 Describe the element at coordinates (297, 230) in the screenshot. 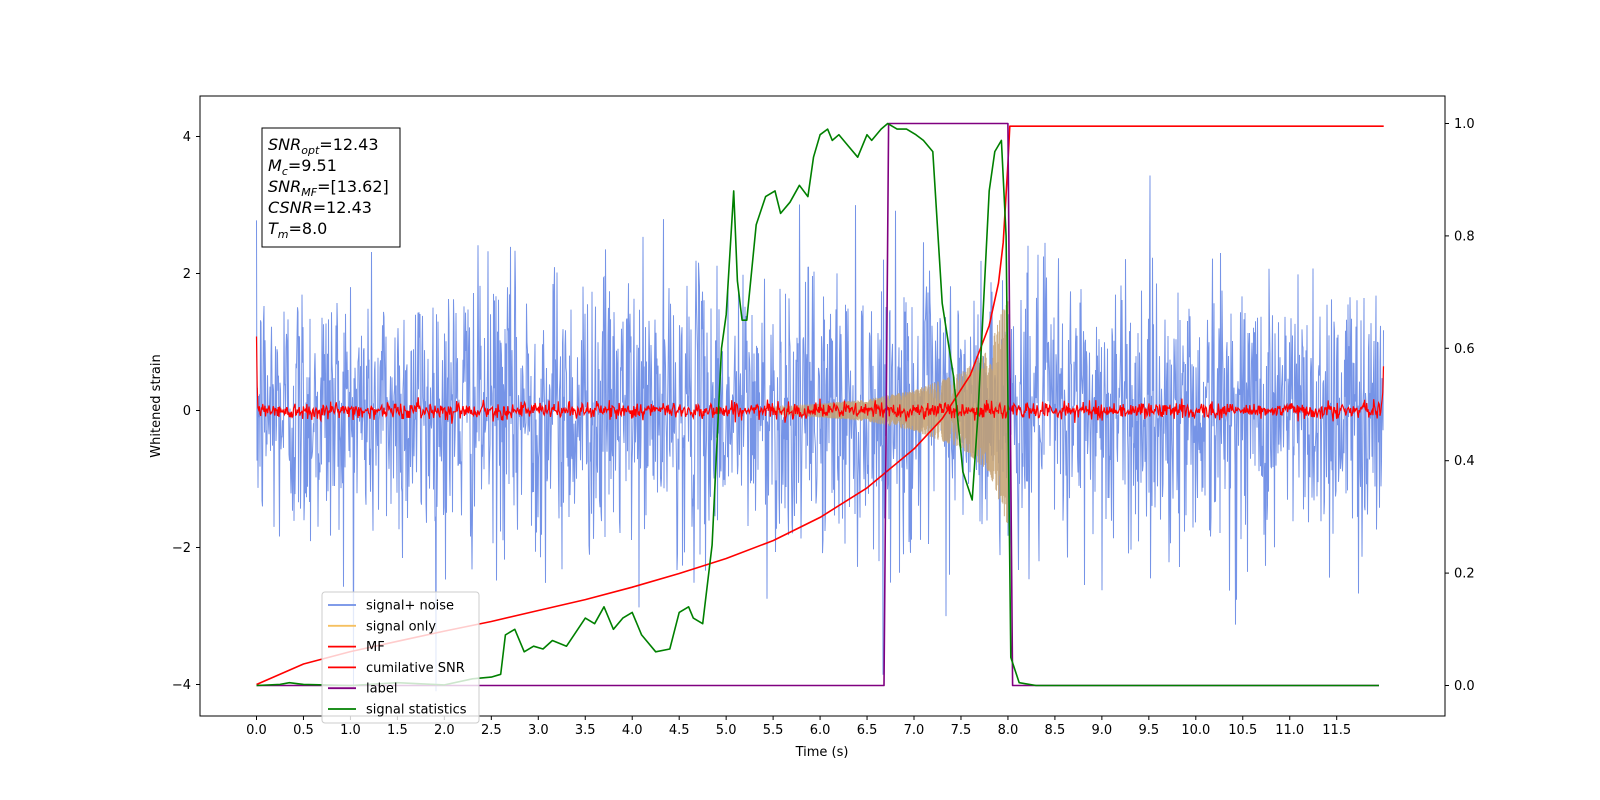

I see `info-line: Tm=8.0` at that location.